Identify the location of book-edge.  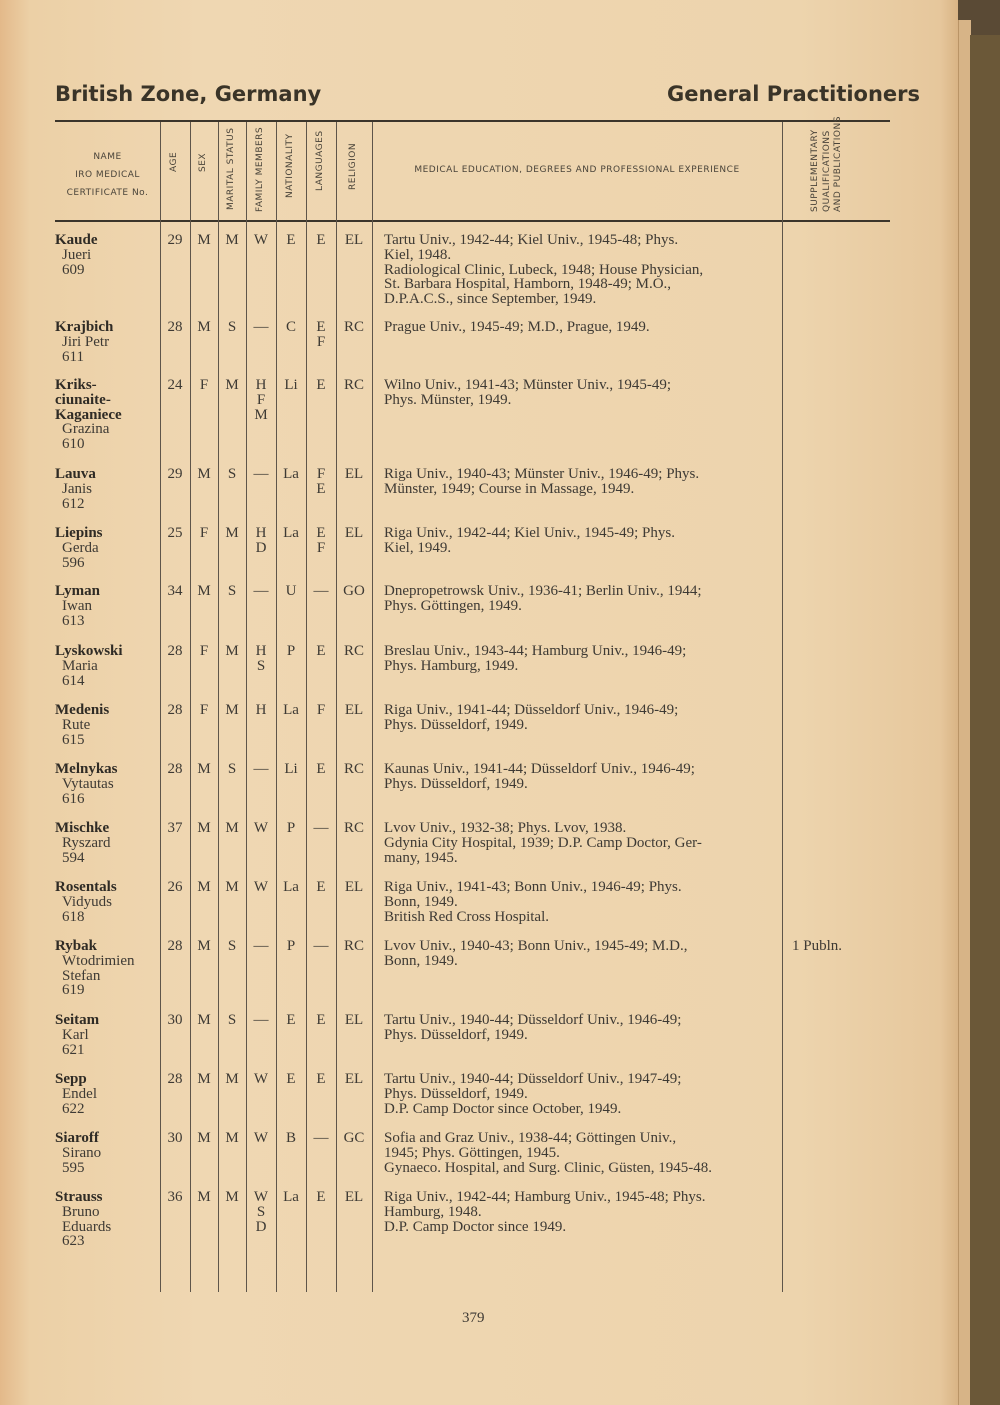
(985, 720).